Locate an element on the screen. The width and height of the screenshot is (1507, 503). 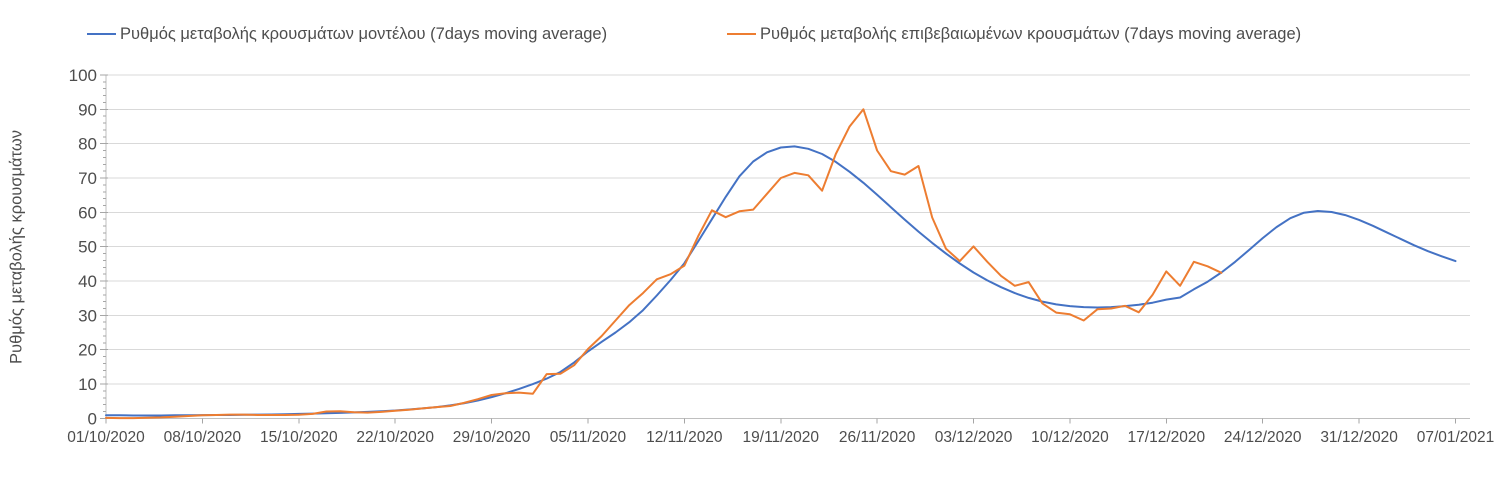
y-tick-label: 0 is located at coordinates (92, 418).